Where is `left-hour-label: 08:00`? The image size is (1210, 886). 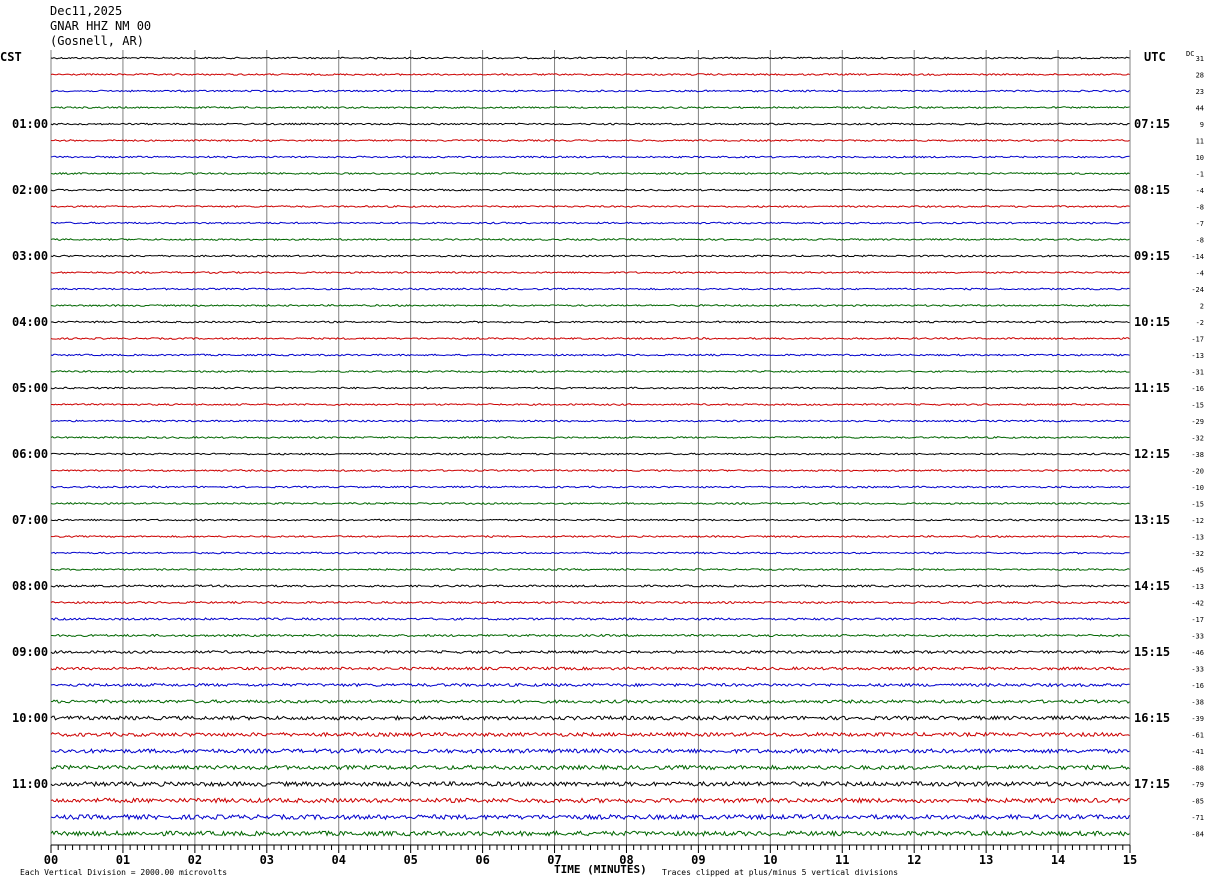
left-hour-label: 08:00 is located at coordinates (30, 586).